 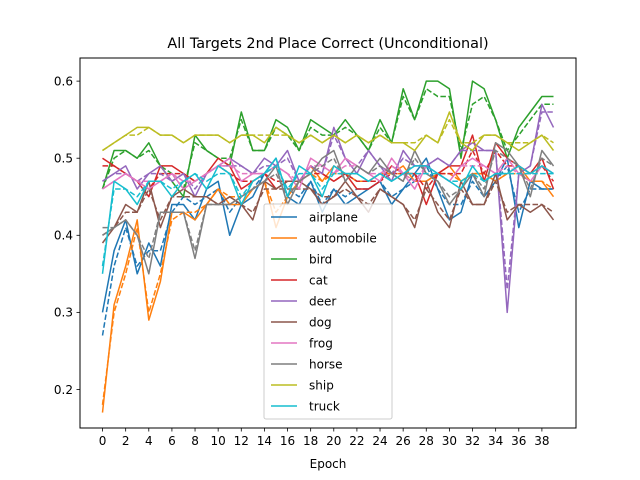 What do you see at coordinates (320, 322) in the screenshot?
I see `legend-label-dog: dog` at bounding box center [320, 322].